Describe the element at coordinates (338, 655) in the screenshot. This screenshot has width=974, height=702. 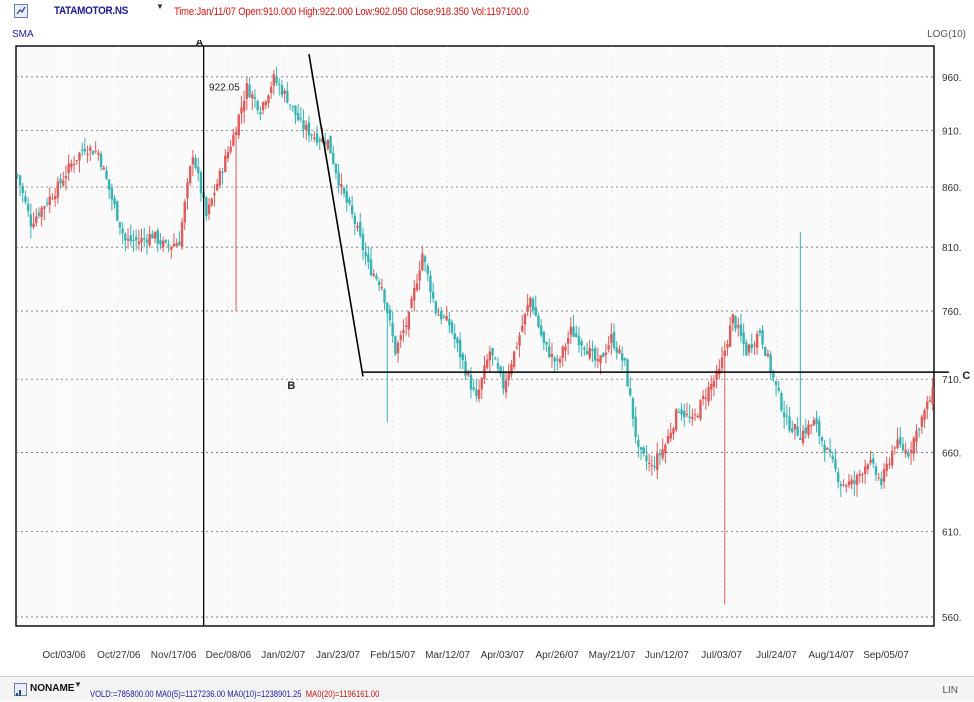
I see `x-tick-label-5: Jan/23/07` at that location.